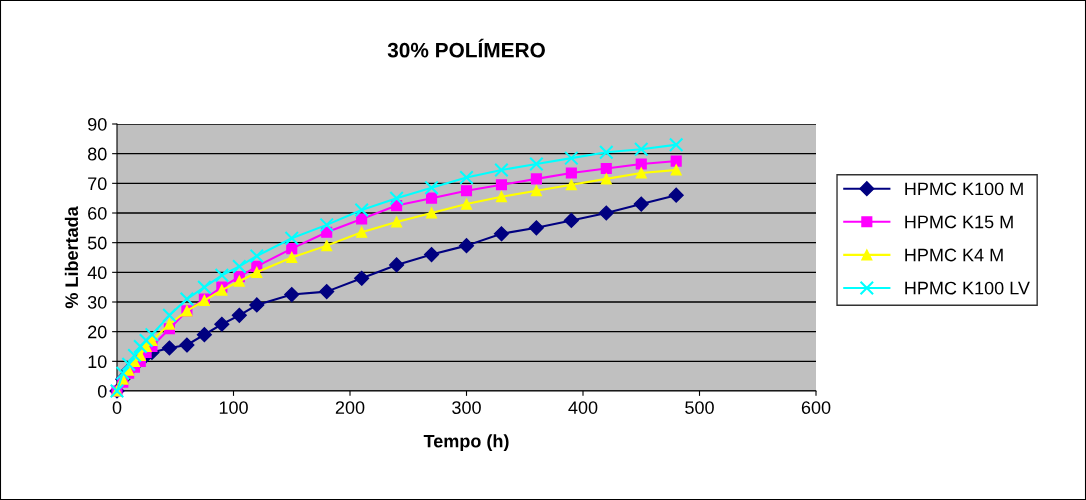 The width and height of the screenshot is (1086, 500). What do you see at coordinates (71, 257) in the screenshot?
I see `y-axis-title: % Libertada` at bounding box center [71, 257].